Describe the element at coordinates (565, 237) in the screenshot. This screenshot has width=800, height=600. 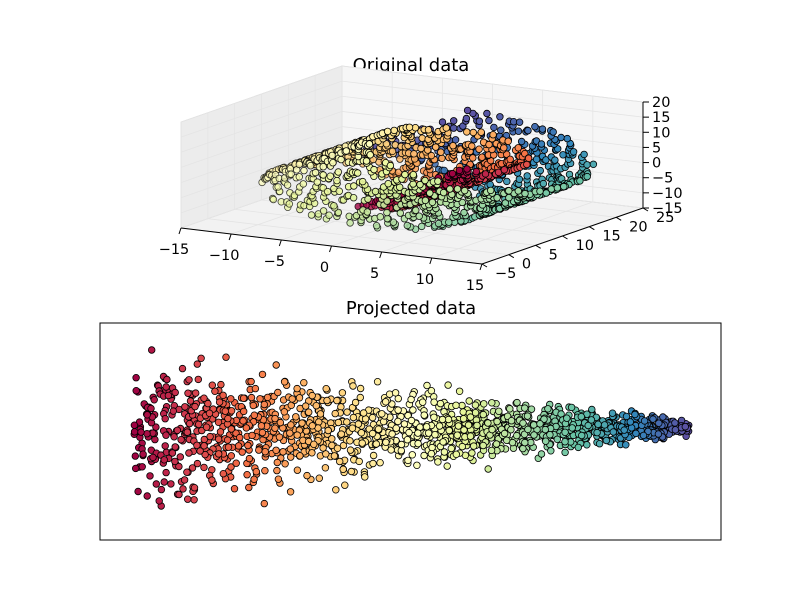
I see `y-tick-mark` at that location.